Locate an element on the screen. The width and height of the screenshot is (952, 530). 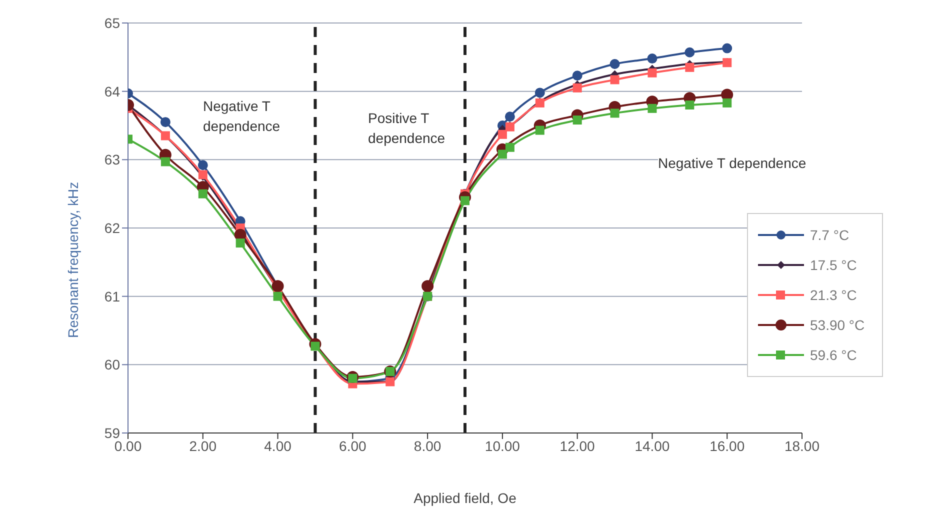
x-tick-label: 8.00 is located at coordinates (428, 446).